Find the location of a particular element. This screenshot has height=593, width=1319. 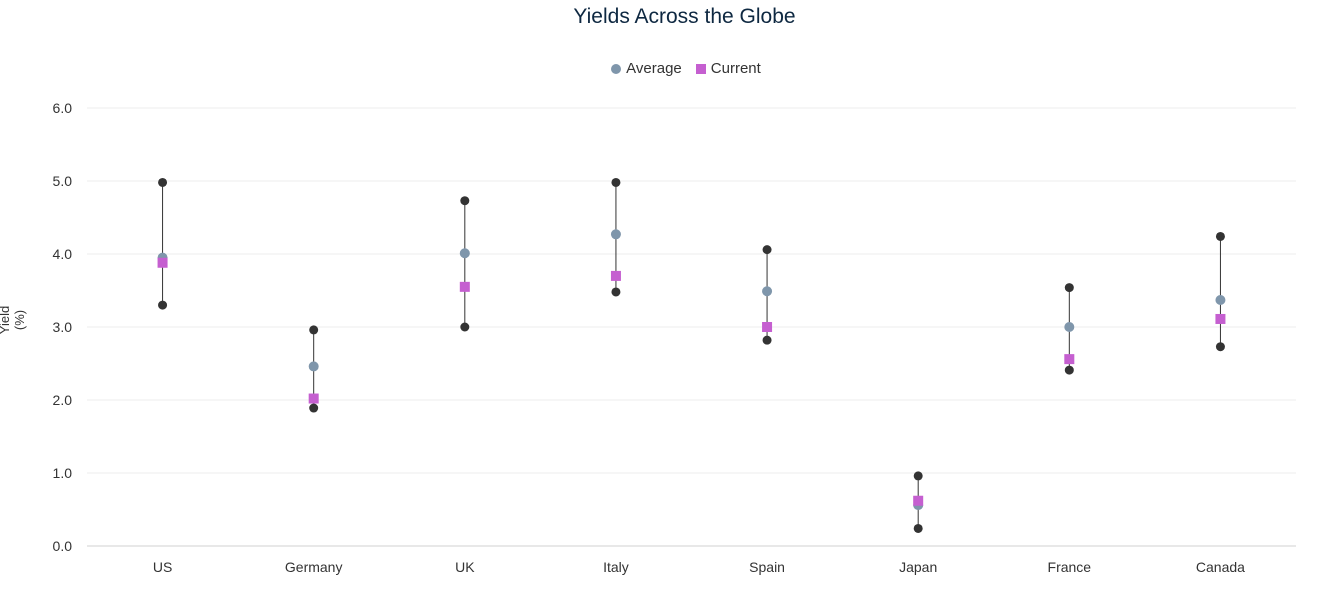

y-tick-label: 0.0 is located at coordinates (63, 546).